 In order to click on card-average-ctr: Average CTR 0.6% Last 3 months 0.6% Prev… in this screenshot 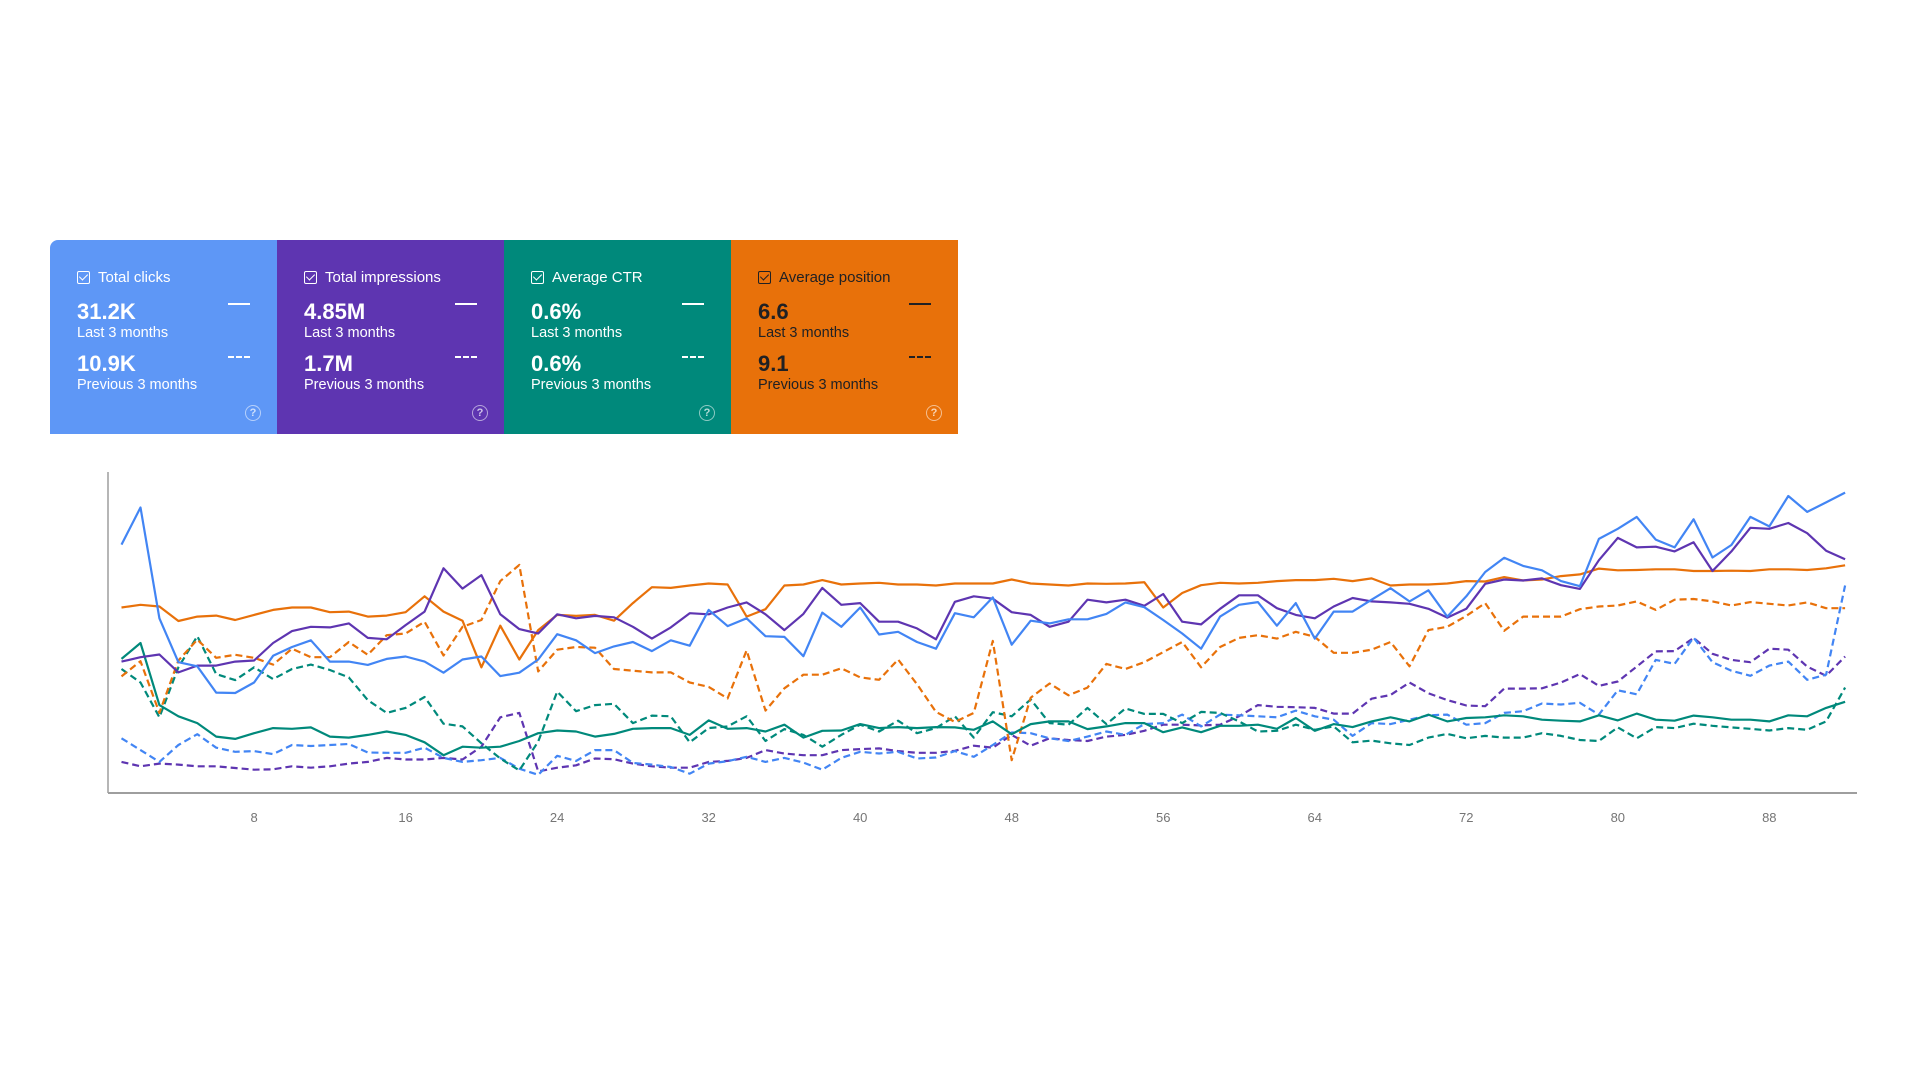, I will do `click(617, 337)`.